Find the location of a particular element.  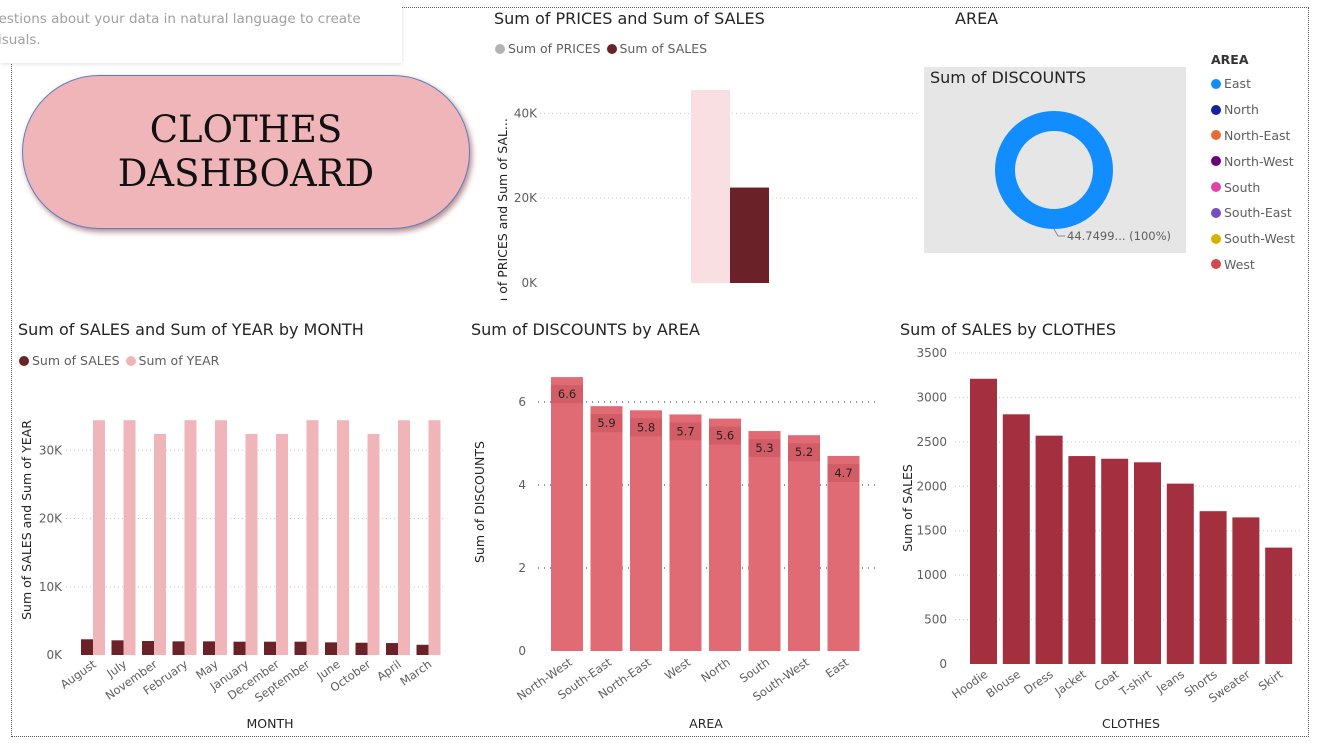

area-legend-label: South-East is located at coordinates (1258, 213).